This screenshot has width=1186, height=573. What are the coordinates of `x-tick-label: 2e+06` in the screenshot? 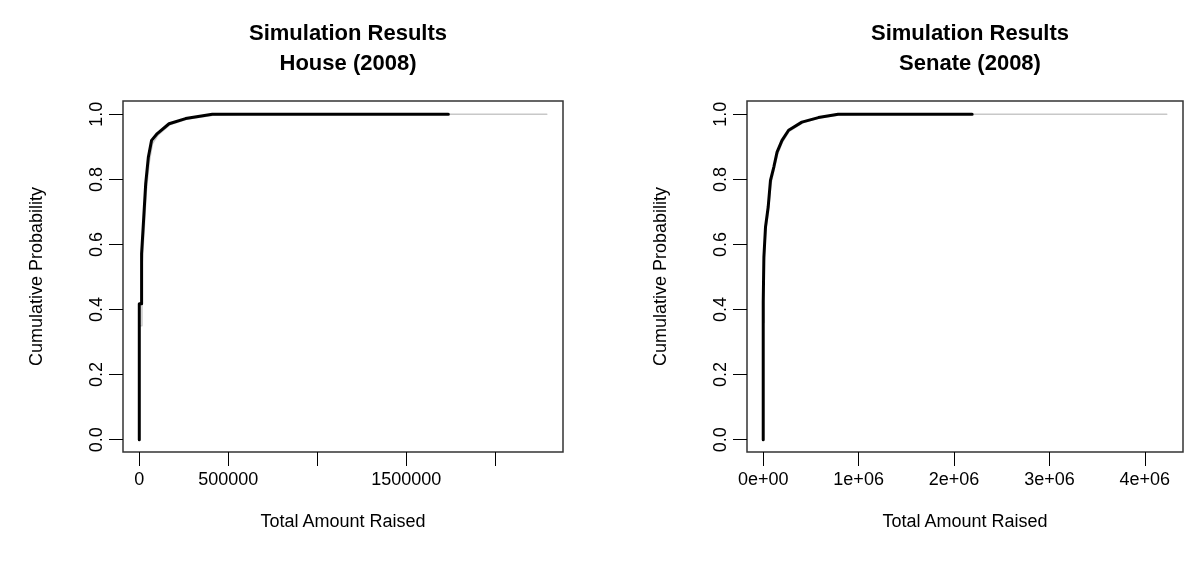 It's located at (954, 479).